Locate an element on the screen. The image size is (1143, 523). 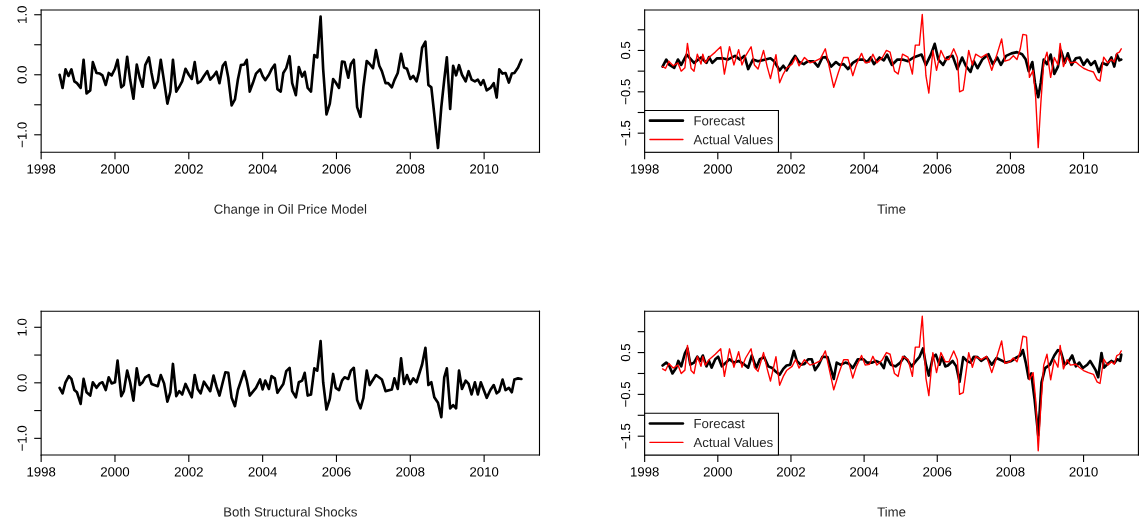
x-axis-title: Change in Oil Price Model is located at coordinates (290, 210).